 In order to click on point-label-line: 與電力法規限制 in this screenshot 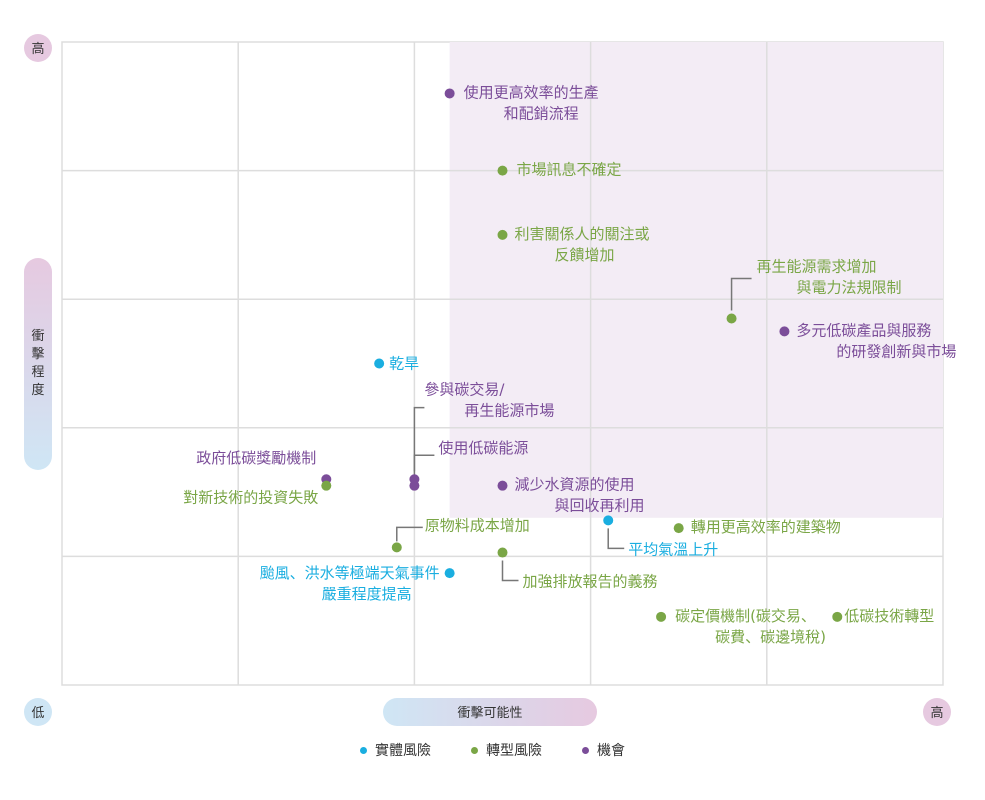, I will do `click(849, 287)`.